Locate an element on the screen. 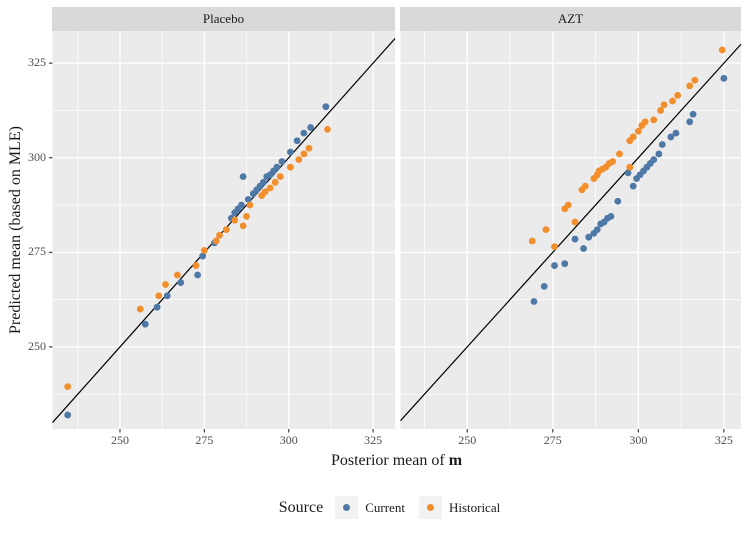 The image size is (747, 534). legend-key-historical is located at coordinates (430, 507).